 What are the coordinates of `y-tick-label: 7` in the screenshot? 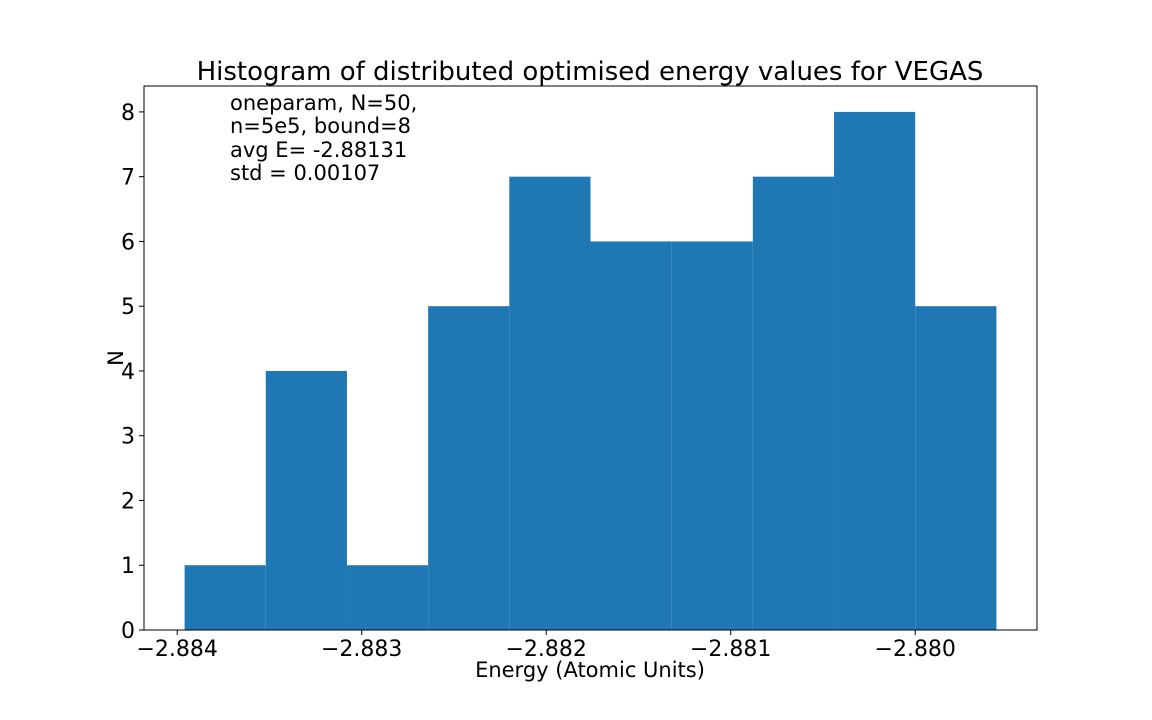 It's located at (128, 178).